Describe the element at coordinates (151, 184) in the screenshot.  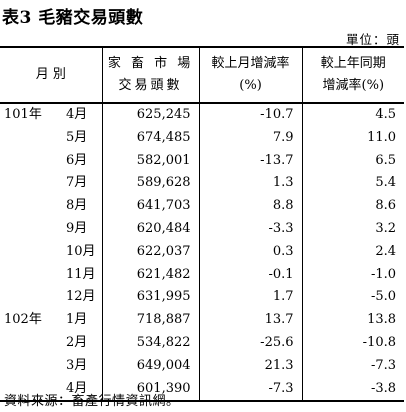
I see `cell-count: 589,628` at that location.